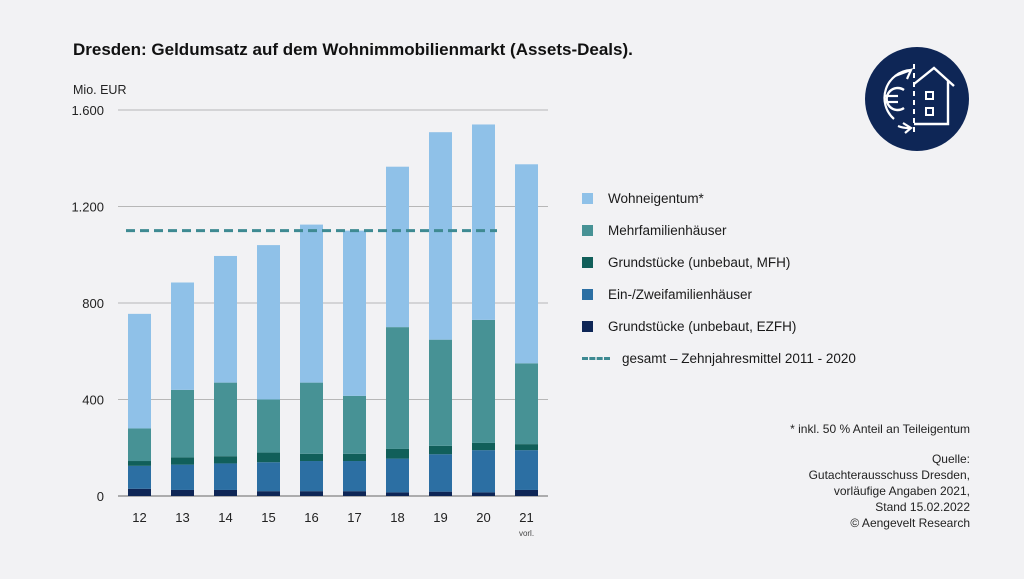 This screenshot has height=579, width=1024. I want to click on x-tick-label: 14, so click(225, 517).